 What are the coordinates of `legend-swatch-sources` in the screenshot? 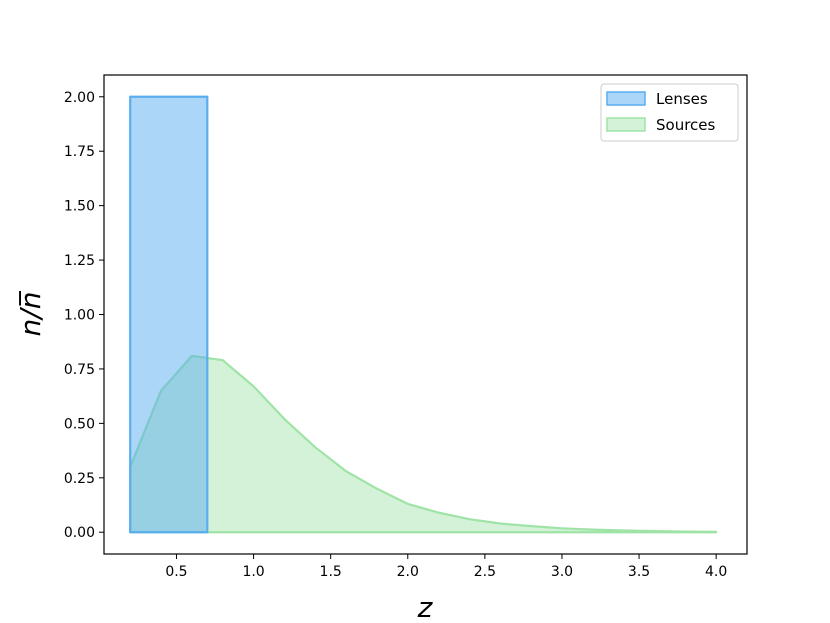 It's located at (626, 124).